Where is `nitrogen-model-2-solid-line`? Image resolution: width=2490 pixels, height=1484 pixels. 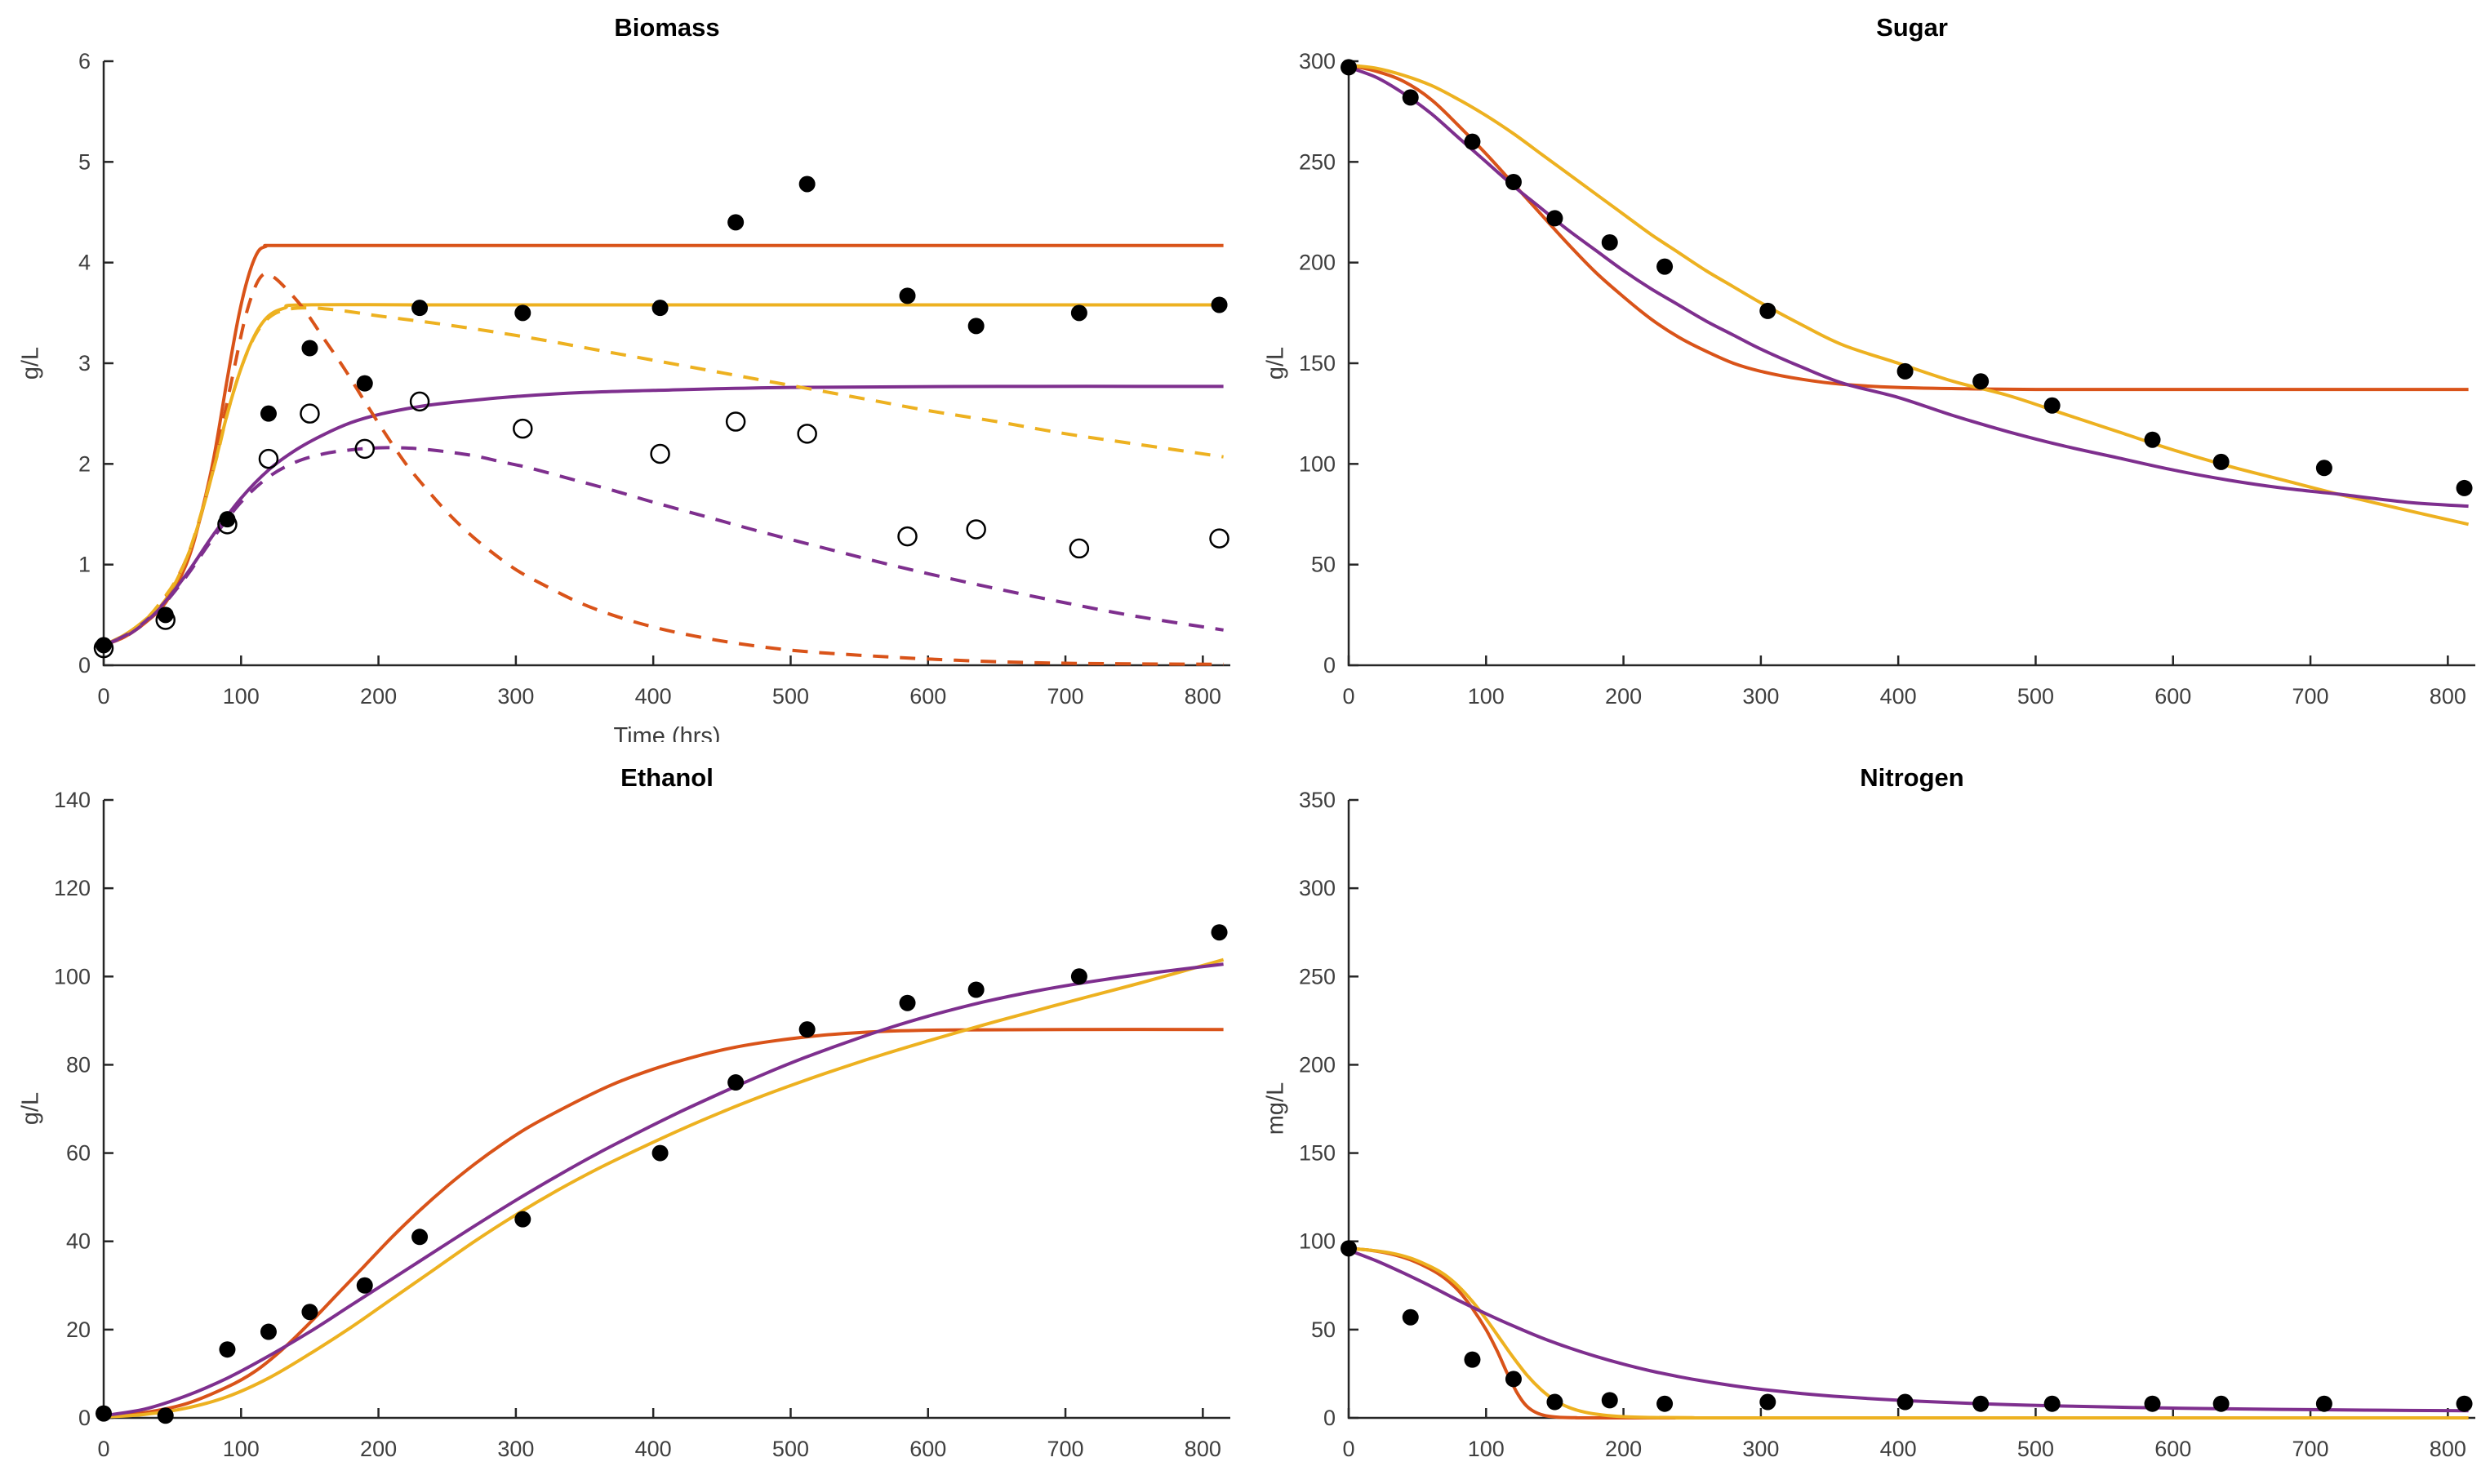
nitrogen-model-2-solid-line is located at coordinates (1908, 1333).